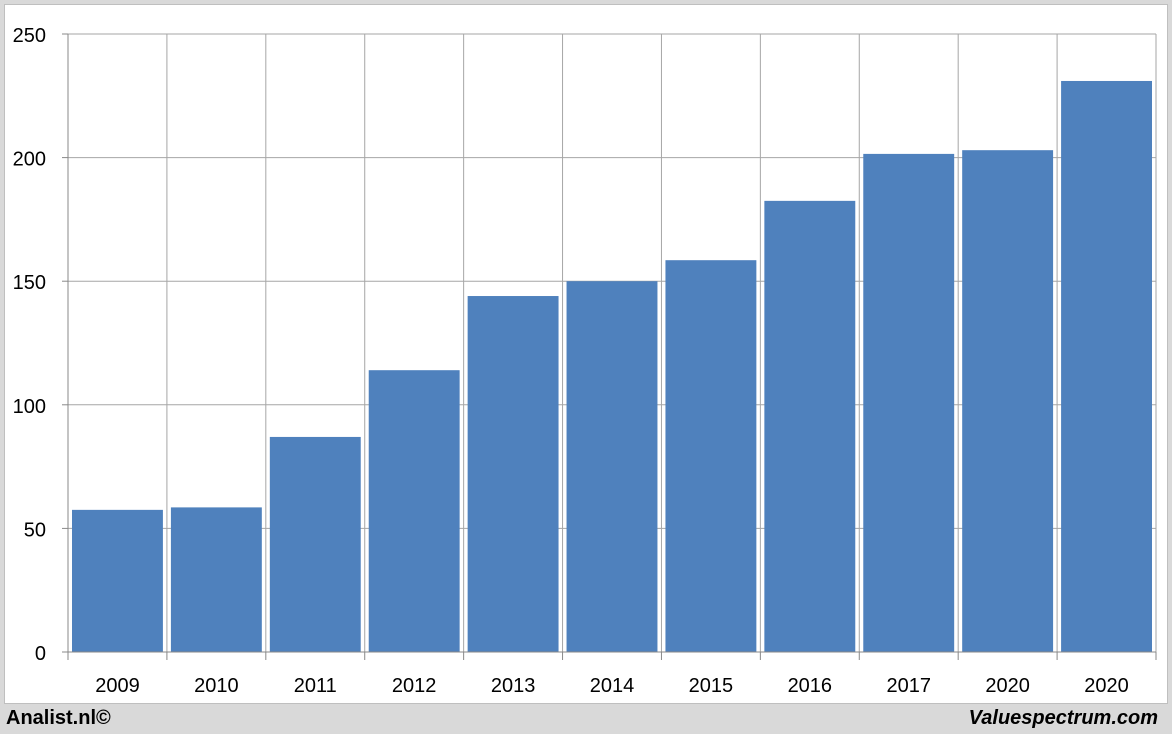 This screenshot has height=734, width=1172. Describe the element at coordinates (29, 407) in the screenshot. I see `y-tick-label: 100` at that location.